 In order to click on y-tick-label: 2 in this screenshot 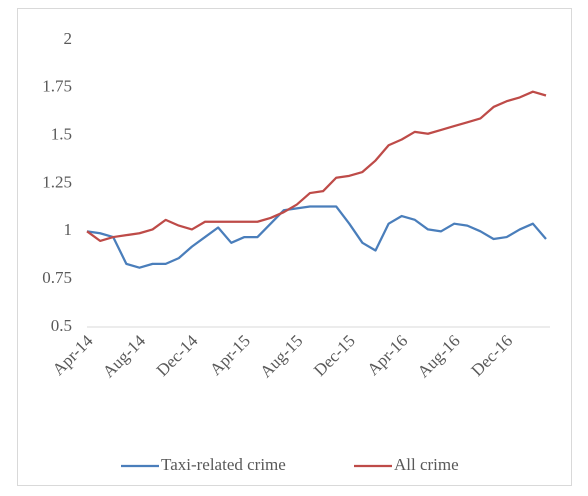, I will do `click(68, 38)`.